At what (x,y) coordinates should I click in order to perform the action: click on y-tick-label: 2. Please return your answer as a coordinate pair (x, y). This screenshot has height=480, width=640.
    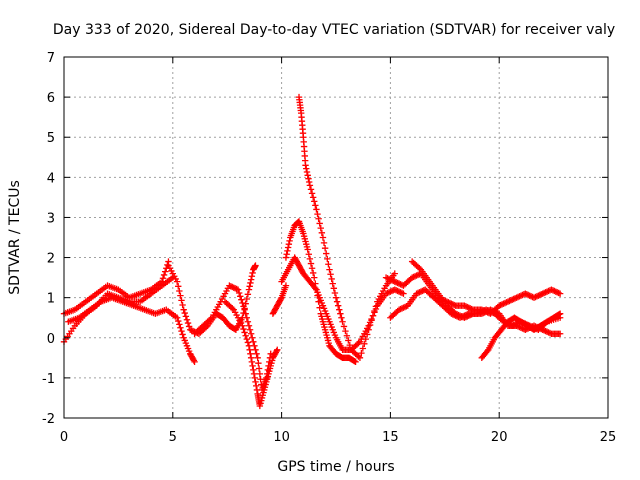
    Looking at the image, I should click on (51, 259).